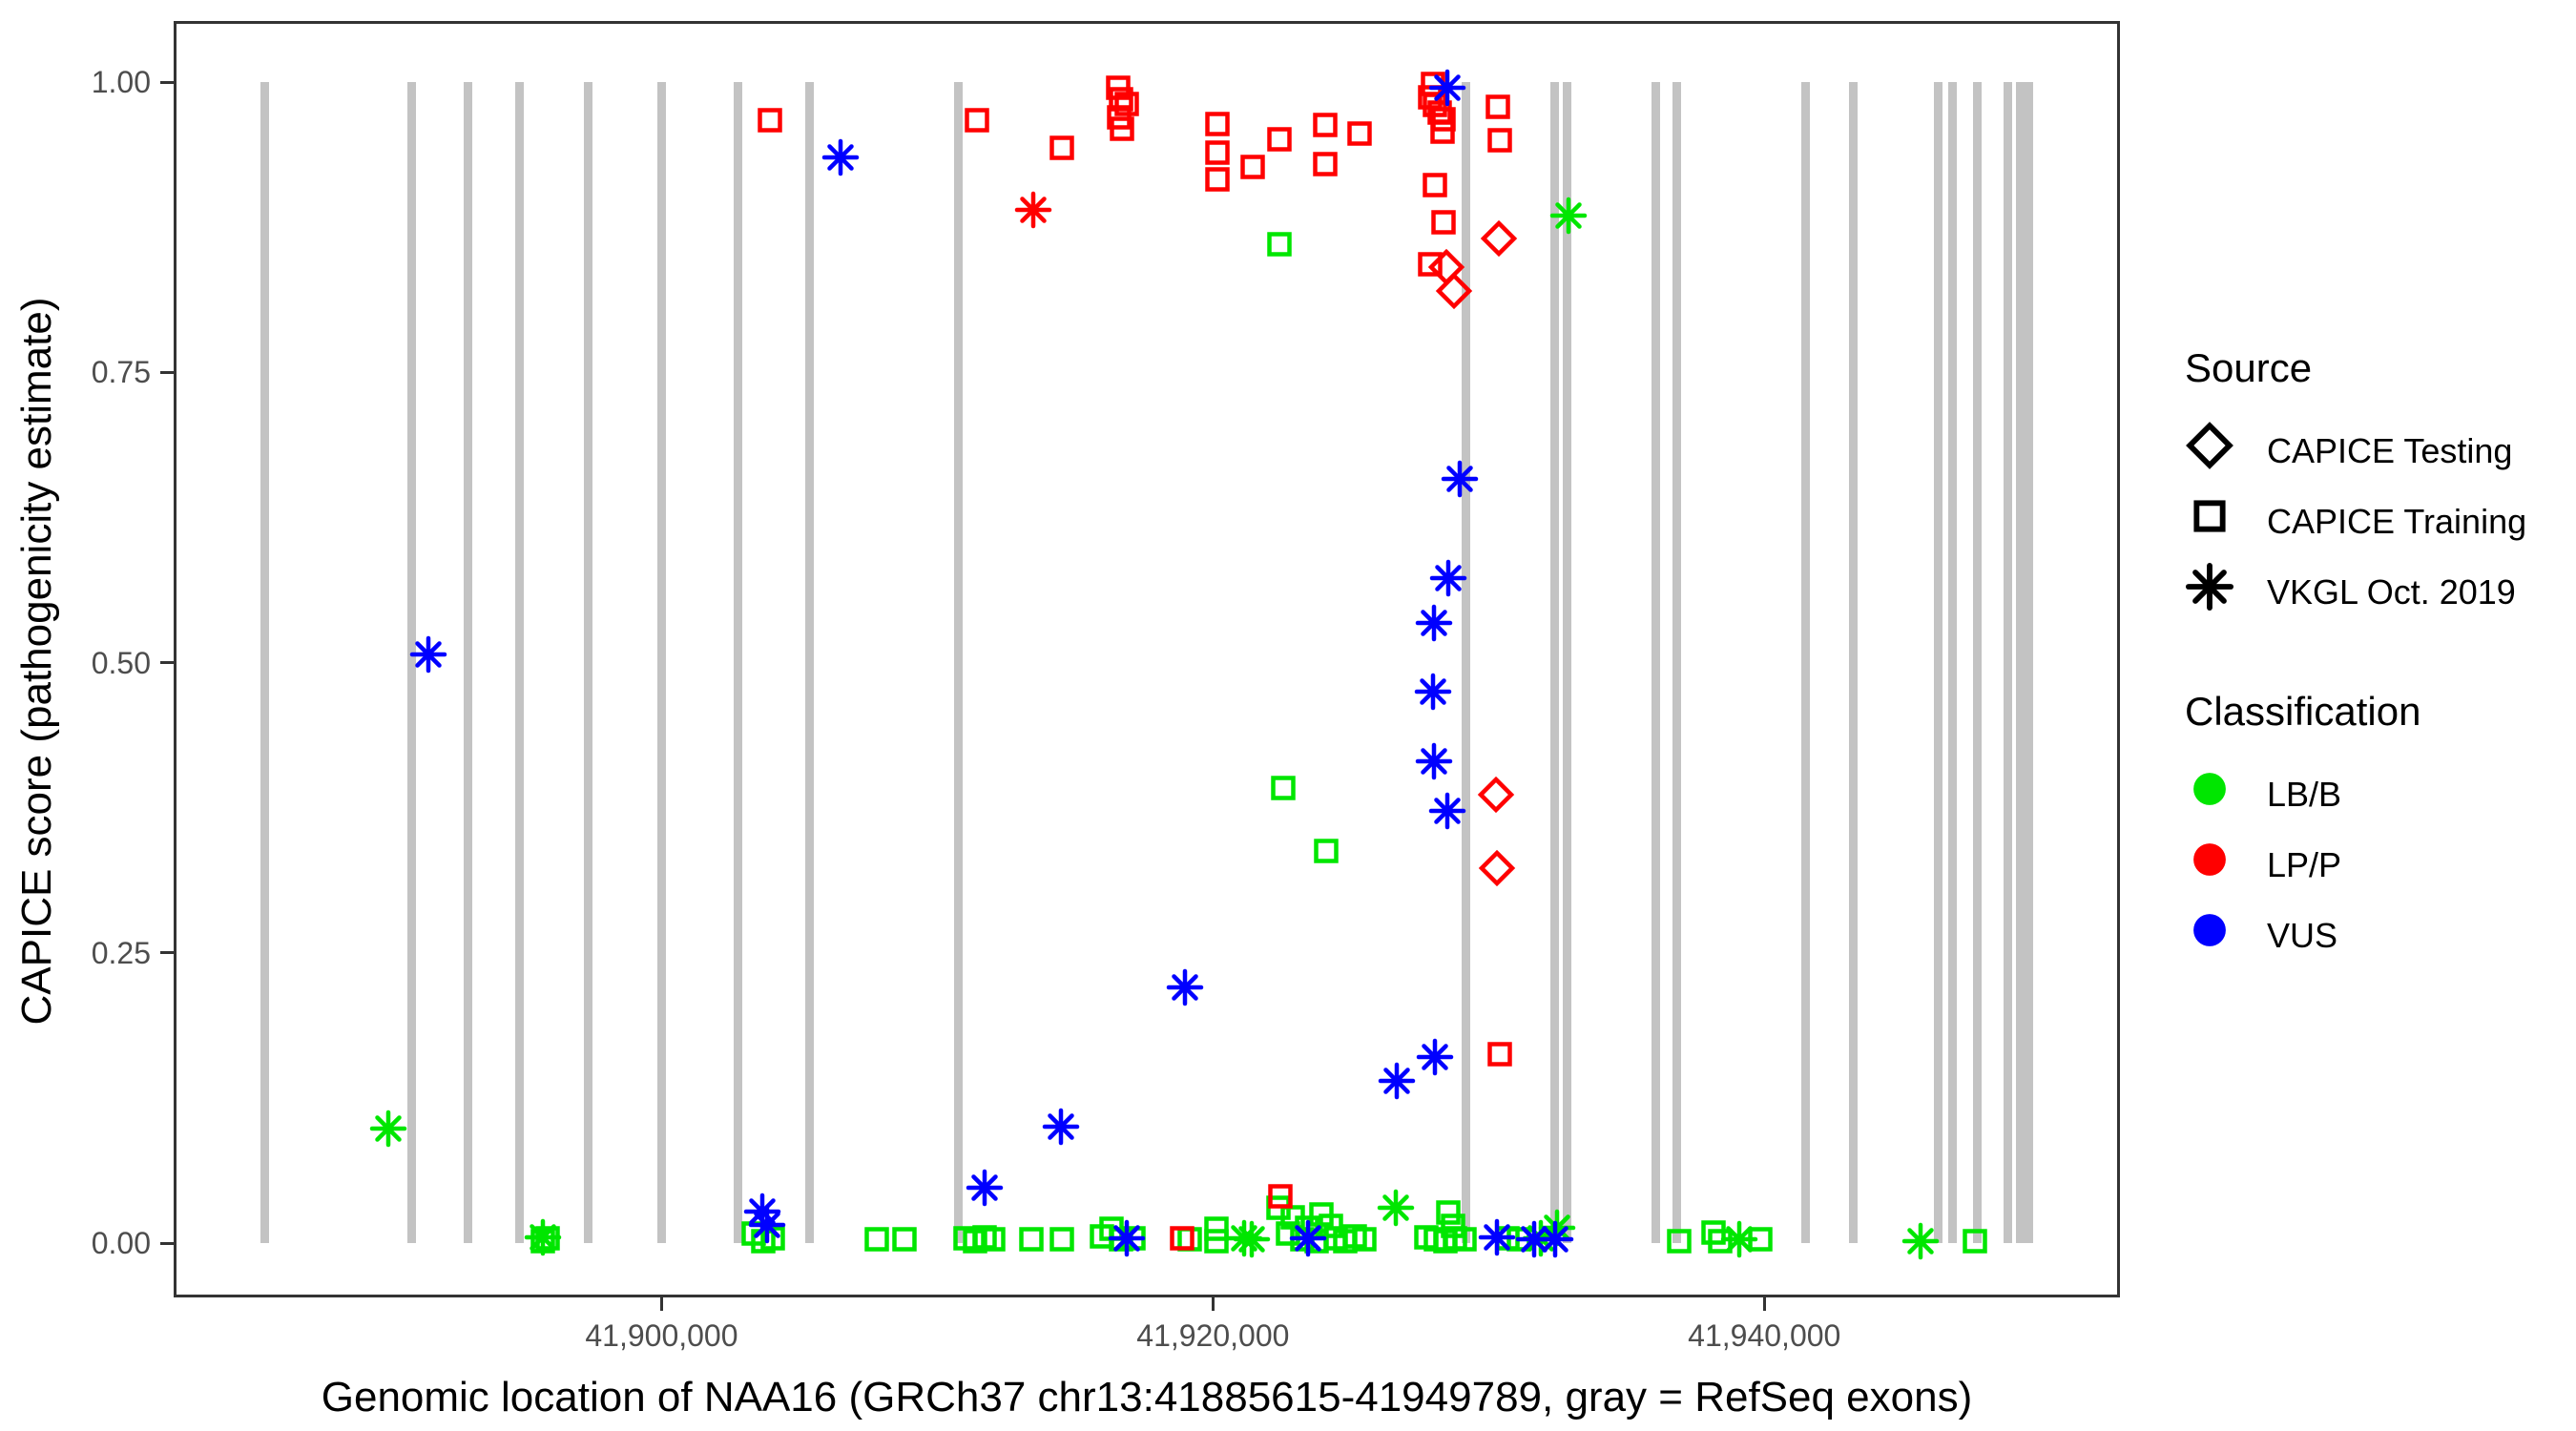 This screenshot has height=1431, width=2576. Describe the element at coordinates (2215, 865) in the screenshot. I see `red-dot-icon` at that location.